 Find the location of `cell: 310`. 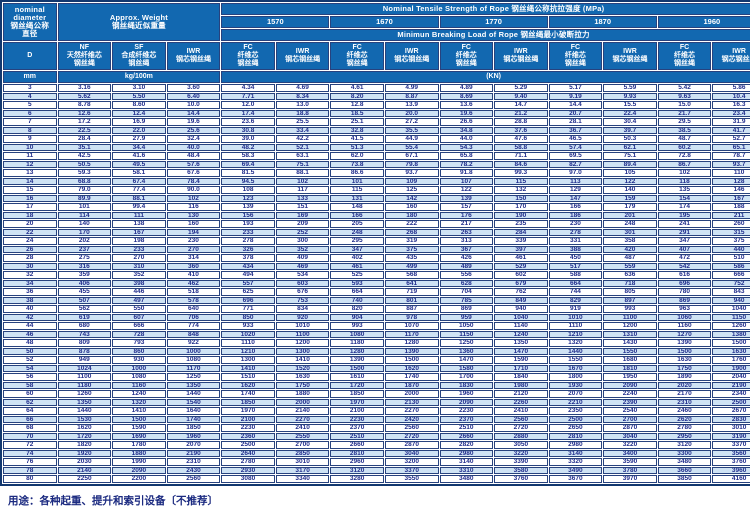

cell: 310 is located at coordinates (139, 266).